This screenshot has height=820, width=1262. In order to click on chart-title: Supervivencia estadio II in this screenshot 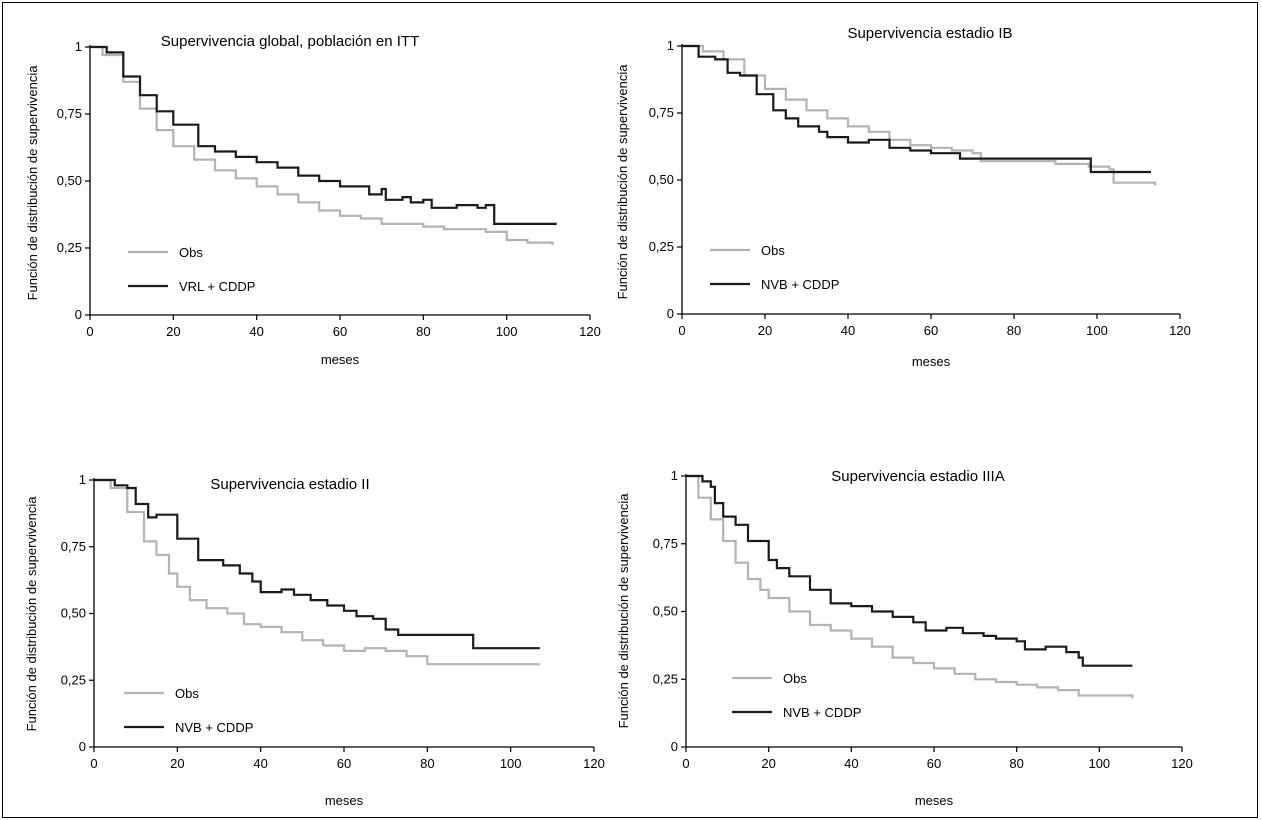, I will do `click(289, 484)`.